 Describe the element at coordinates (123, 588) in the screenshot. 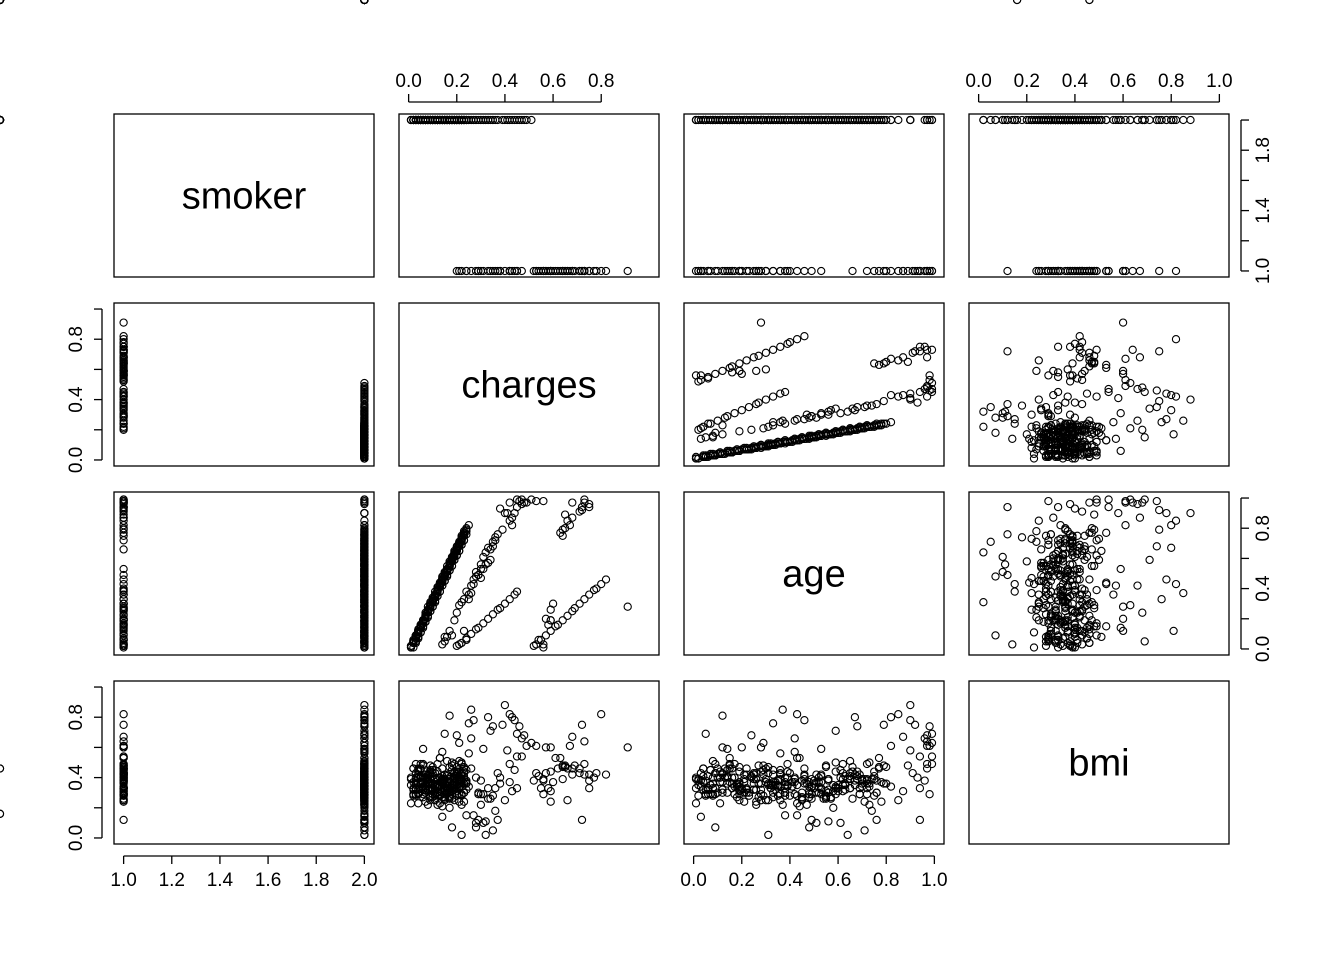

I see `point-age-vs-smoker` at that location.